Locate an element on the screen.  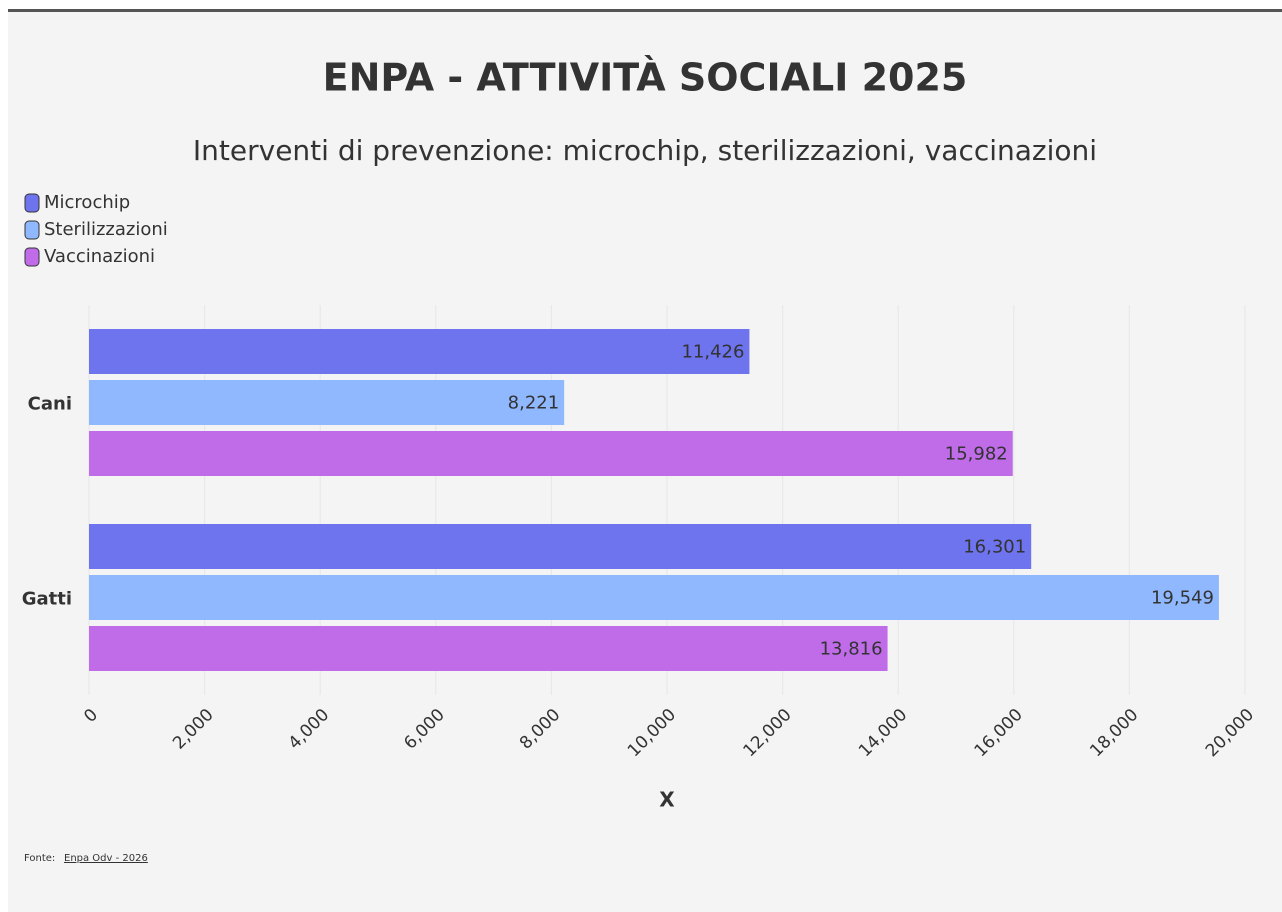
legend-label: Sterilizzazioni is located at coordinates (106, 229).